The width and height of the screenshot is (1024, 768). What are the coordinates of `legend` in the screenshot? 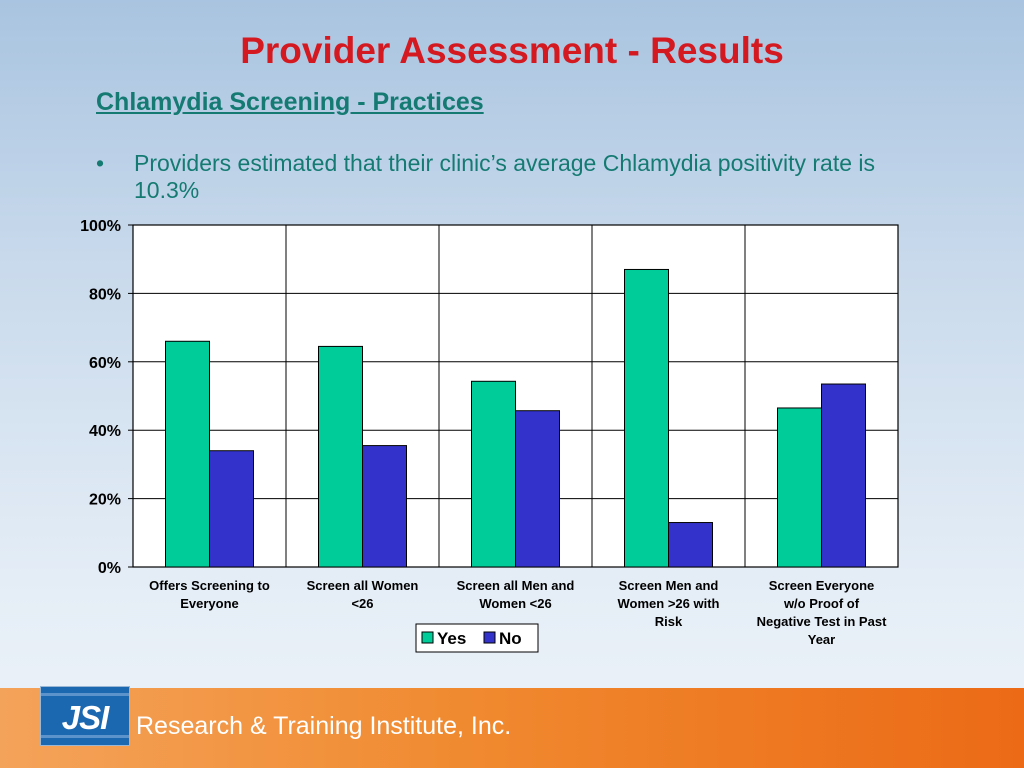 It's located at (477, 638).